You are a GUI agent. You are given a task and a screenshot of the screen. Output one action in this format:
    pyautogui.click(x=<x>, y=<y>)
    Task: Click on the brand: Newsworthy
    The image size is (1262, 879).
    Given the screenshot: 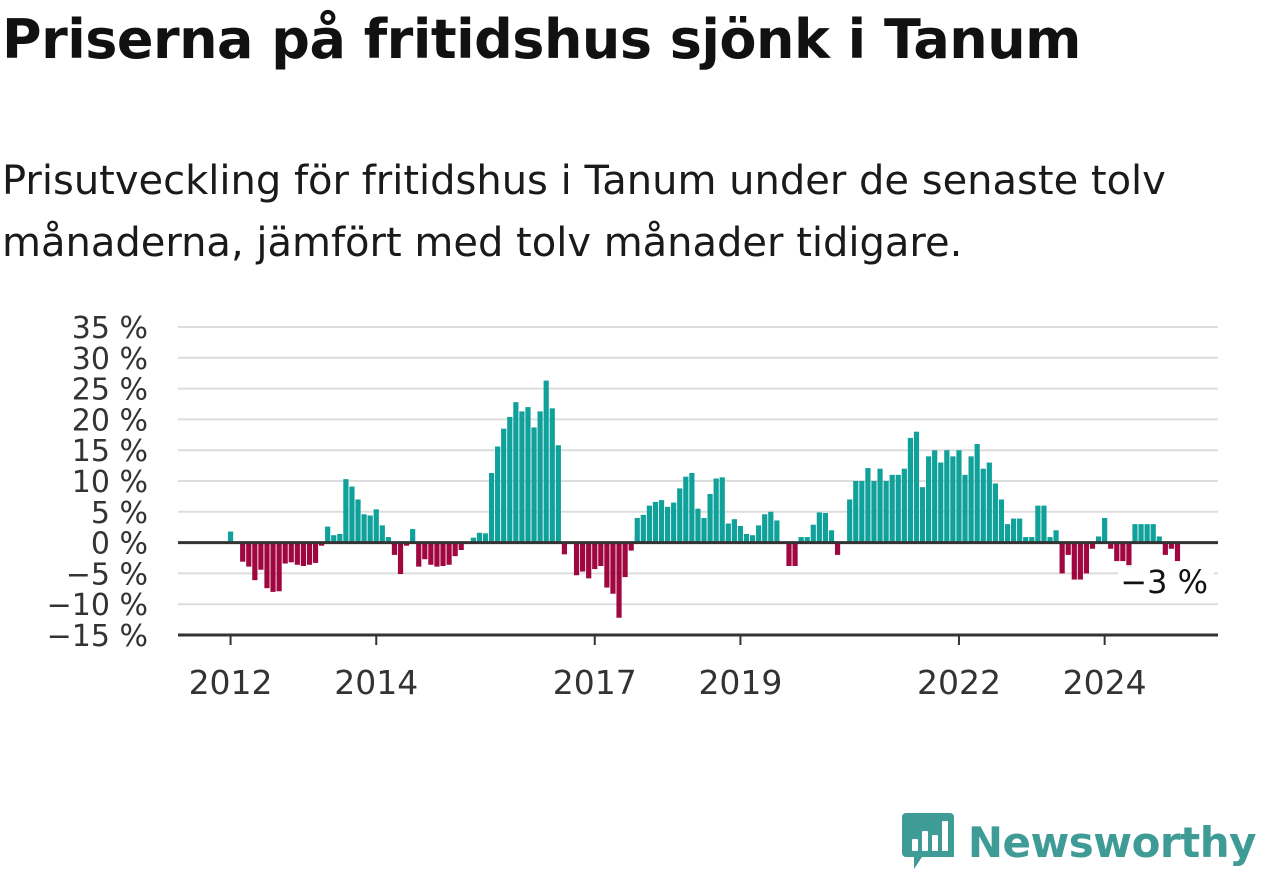 What is the action you would take?
    pyautogui.click(x=1079, y=842)
    